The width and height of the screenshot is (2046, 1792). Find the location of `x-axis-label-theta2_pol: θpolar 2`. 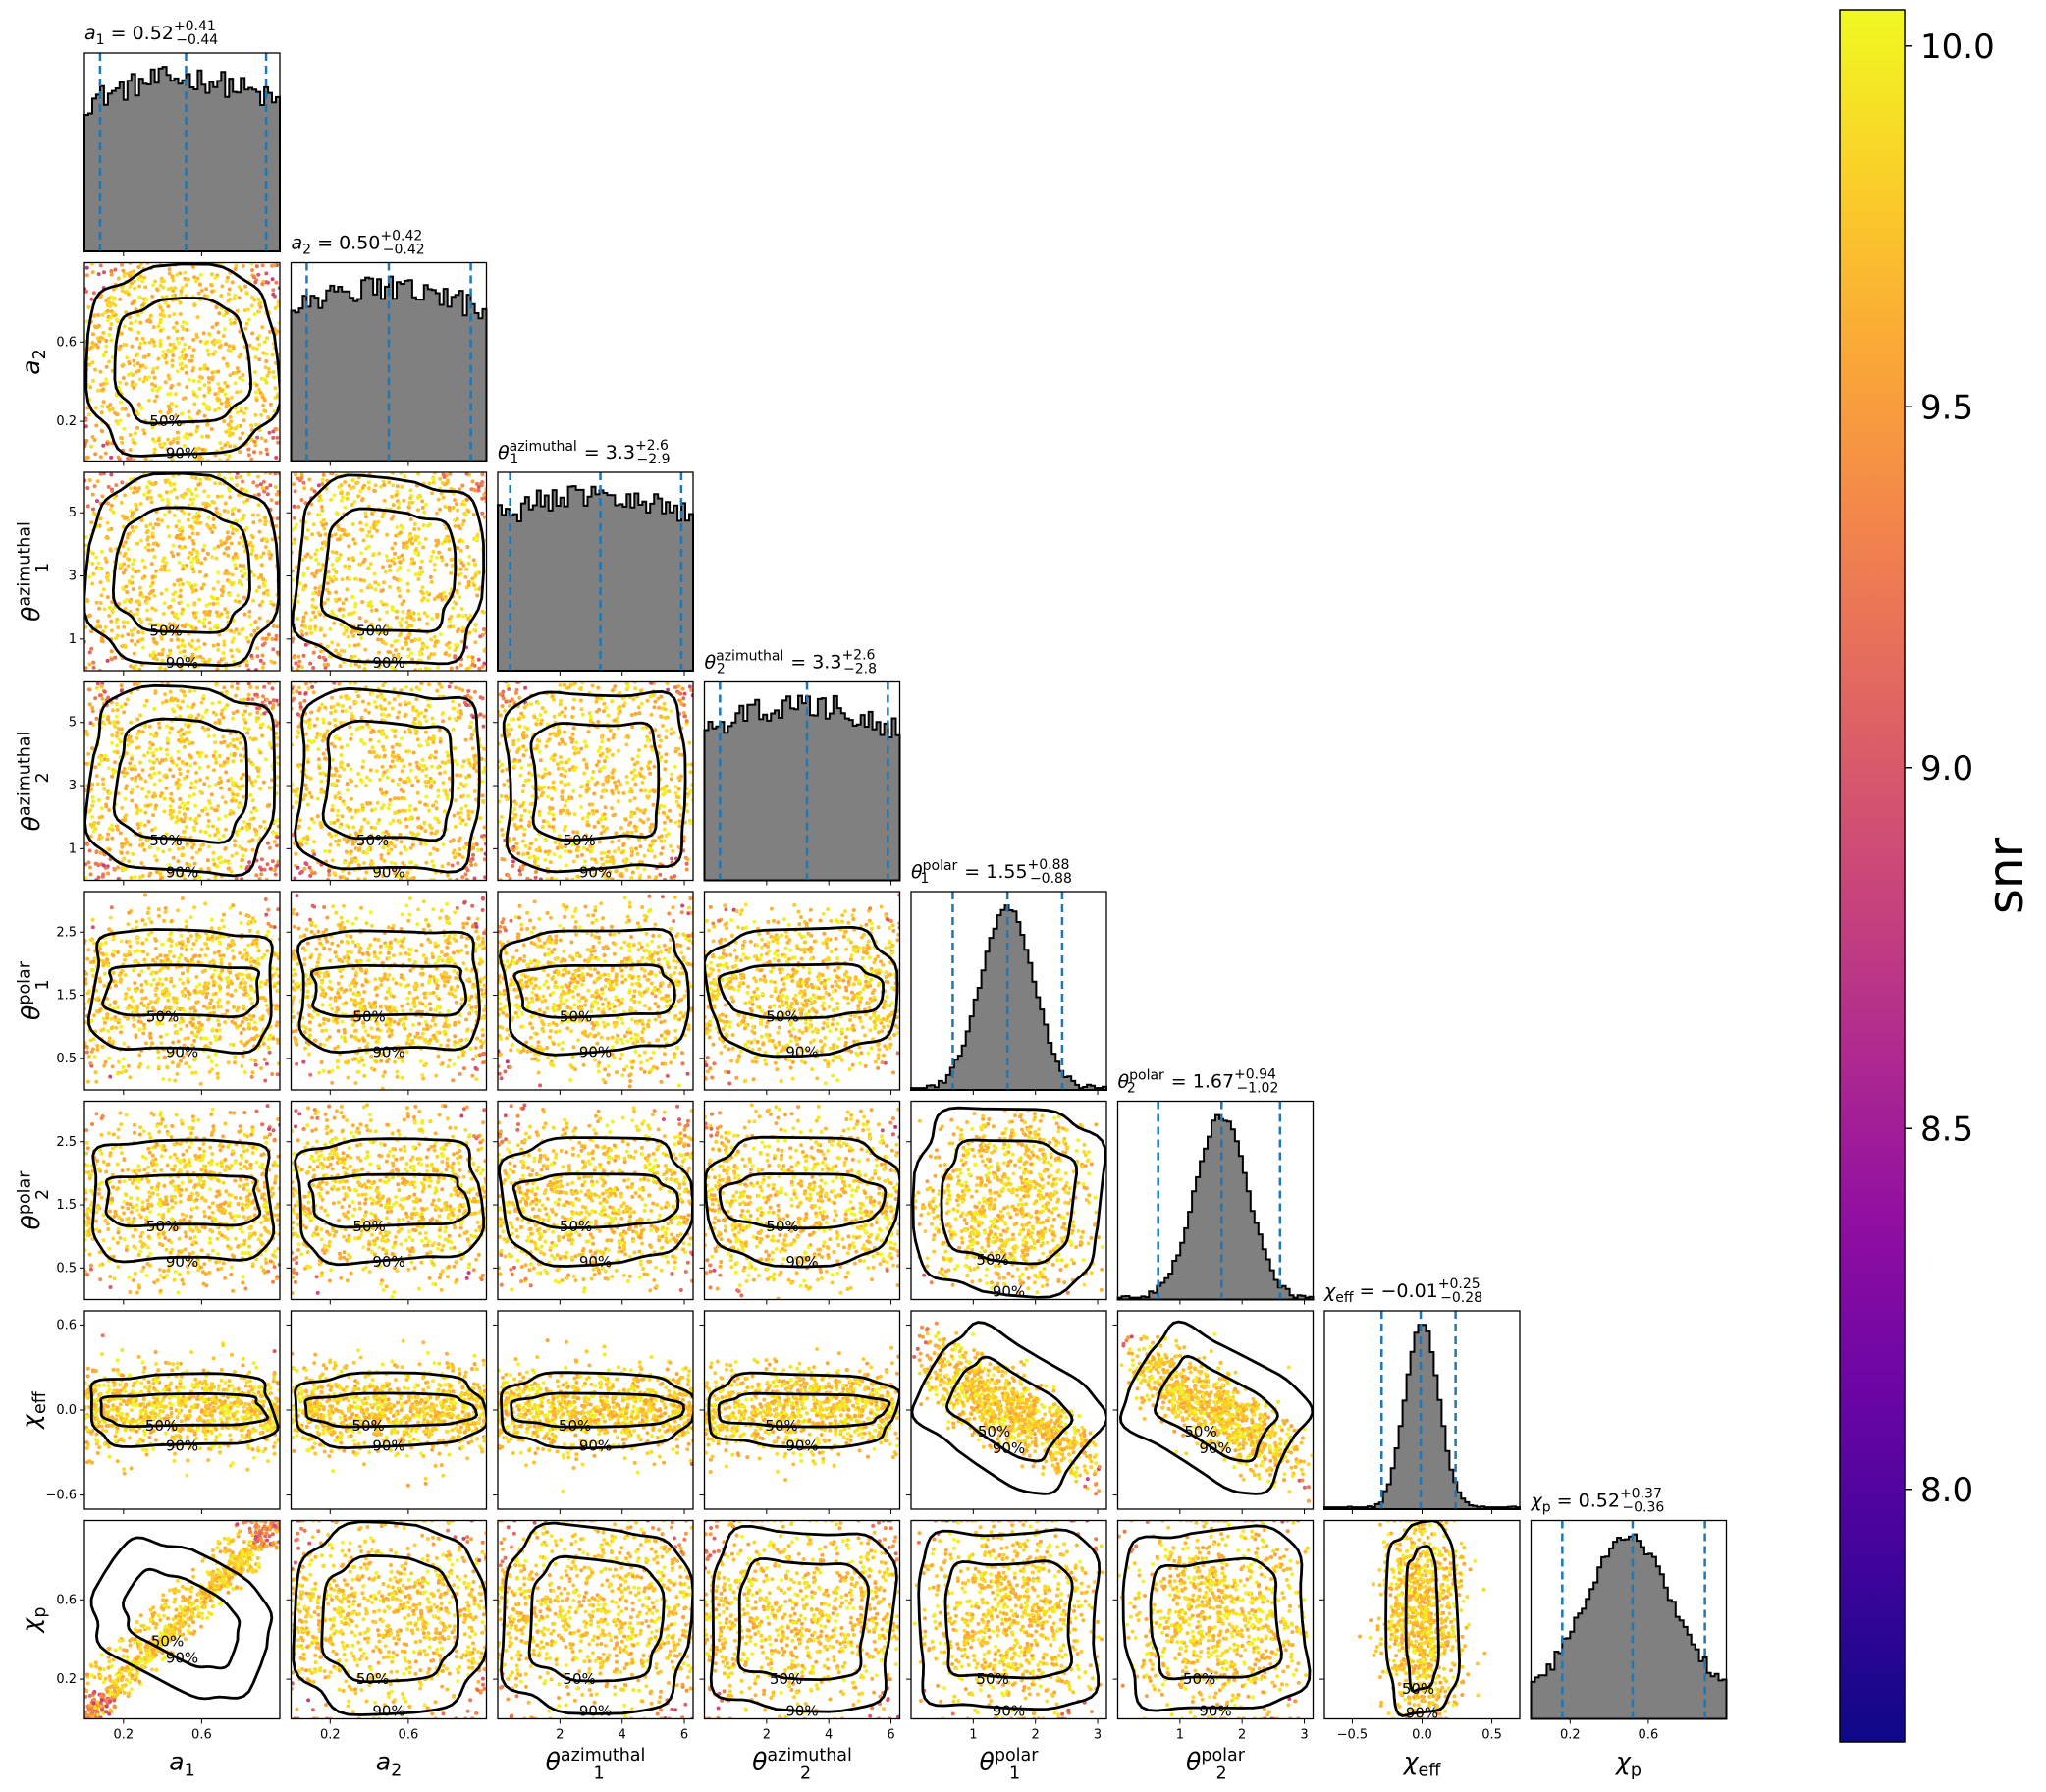

x-axis-label-theta2_pol: θpolar 2 is located at coordinates (1216, 1764).